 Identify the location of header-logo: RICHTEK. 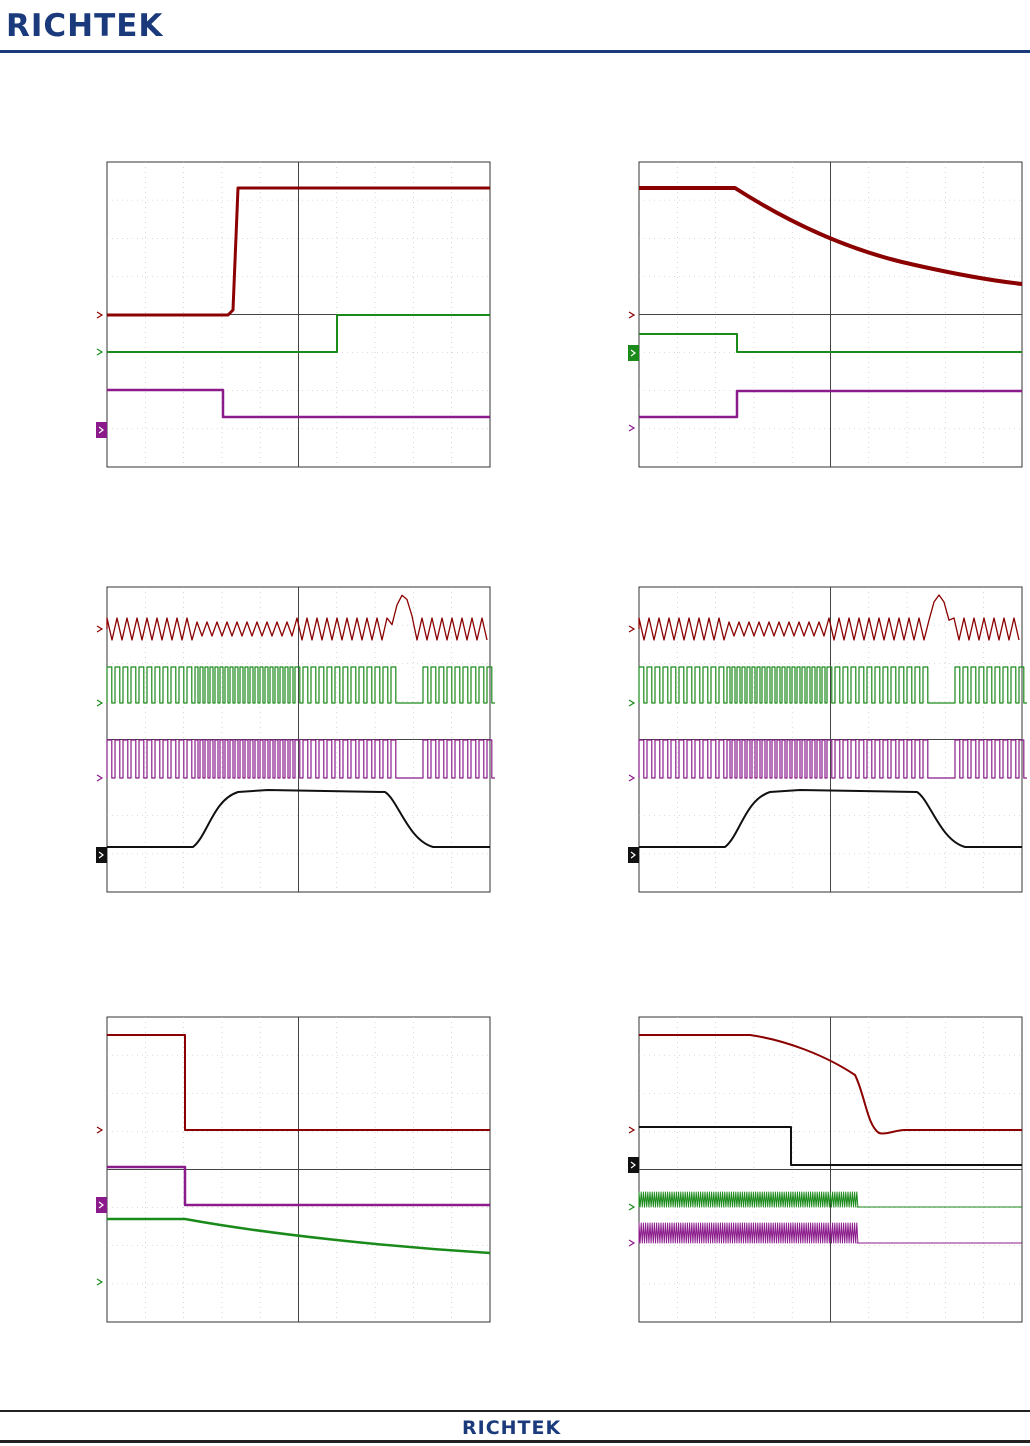
(85, 26).